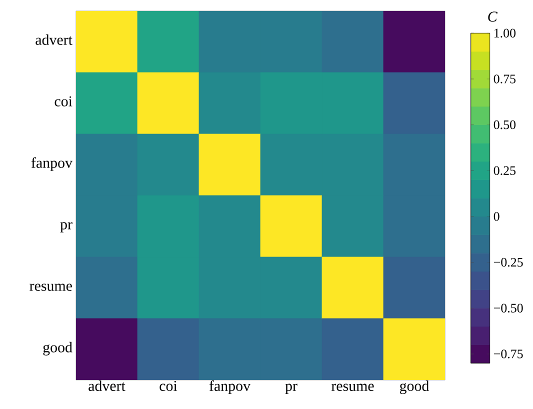  What do you see at coordinates (505, 171) in the screenshot?
I see `color-bar-label: 0.25` at bounding box center [505, 171].